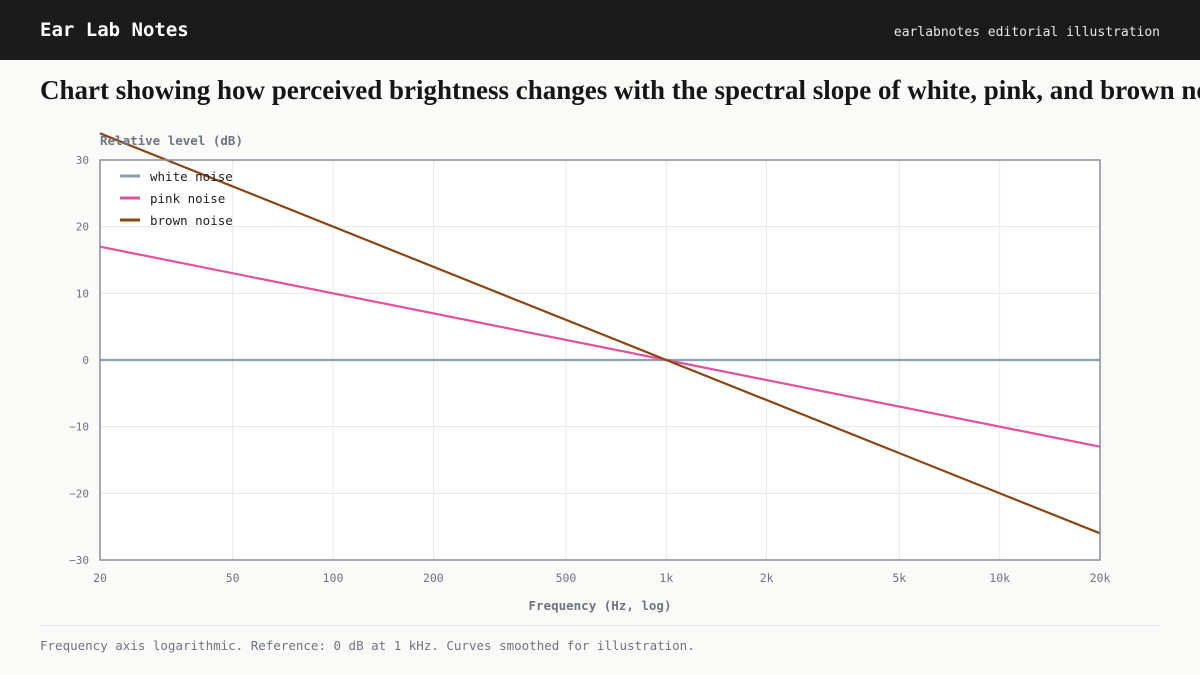 The height and width of the screenshot is (675, 1200). What do you see at coordinates (114, 30) in the screenshot?
I see `brand-title: Ear Lab Notes` at bounding box center [114, 30].